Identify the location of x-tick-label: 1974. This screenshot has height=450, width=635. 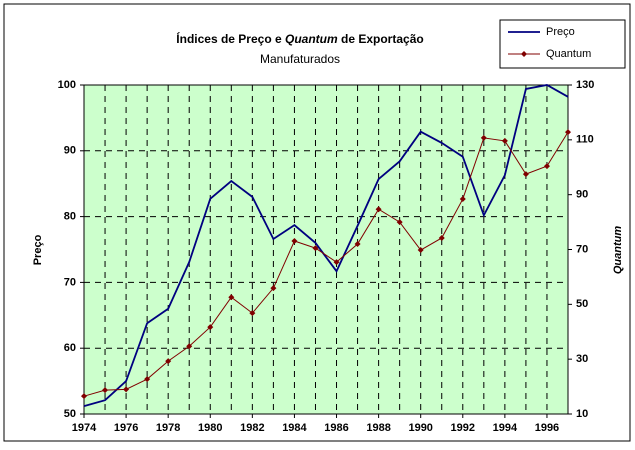
(84, 428).